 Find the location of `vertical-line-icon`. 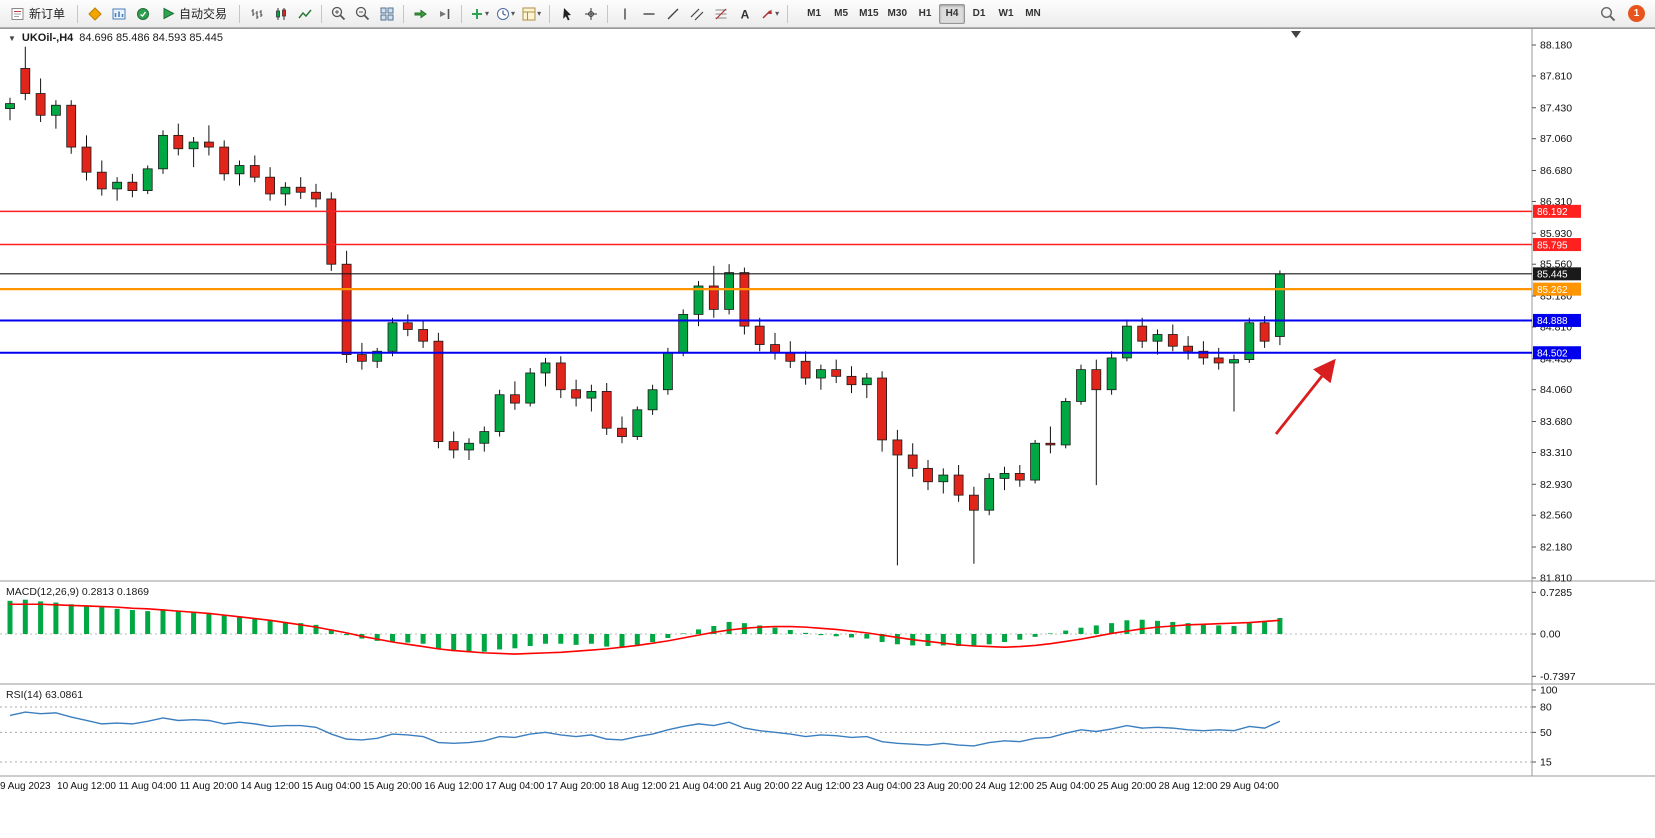

vertical-line-icon is located at coordinates (624, 13).